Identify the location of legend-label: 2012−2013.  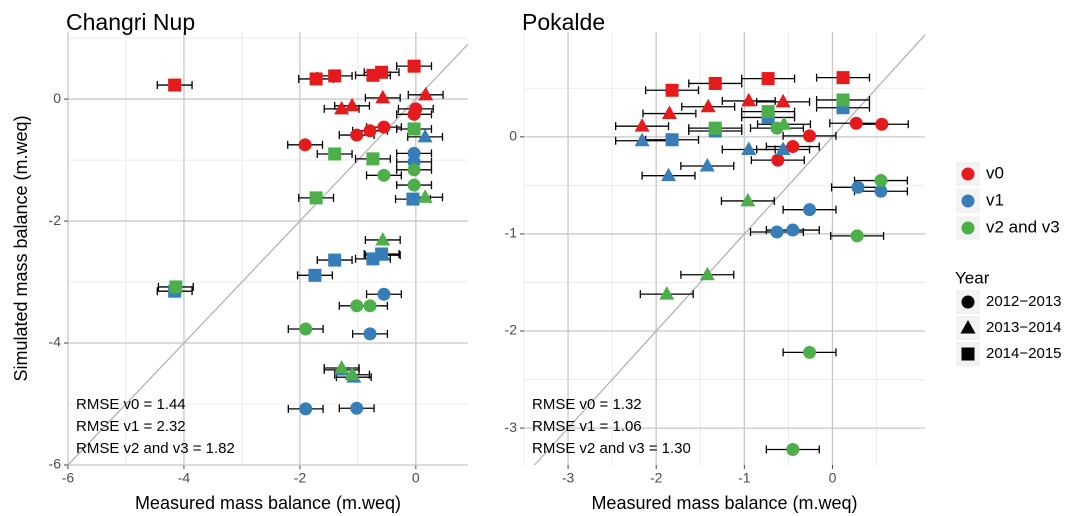
(1024, 301).